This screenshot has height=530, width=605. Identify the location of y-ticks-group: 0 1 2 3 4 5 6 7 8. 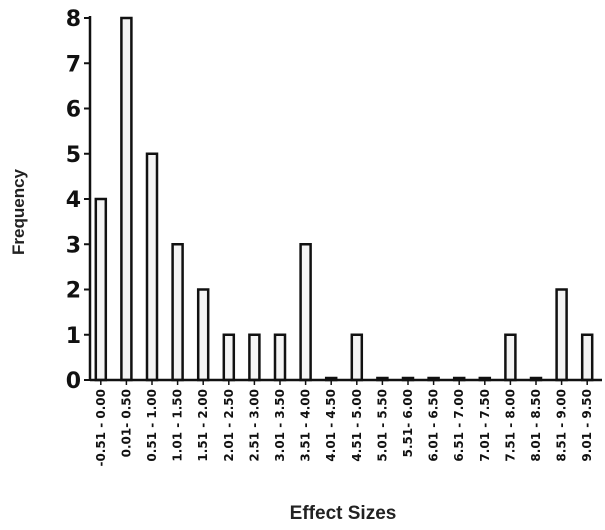
(78, 200).